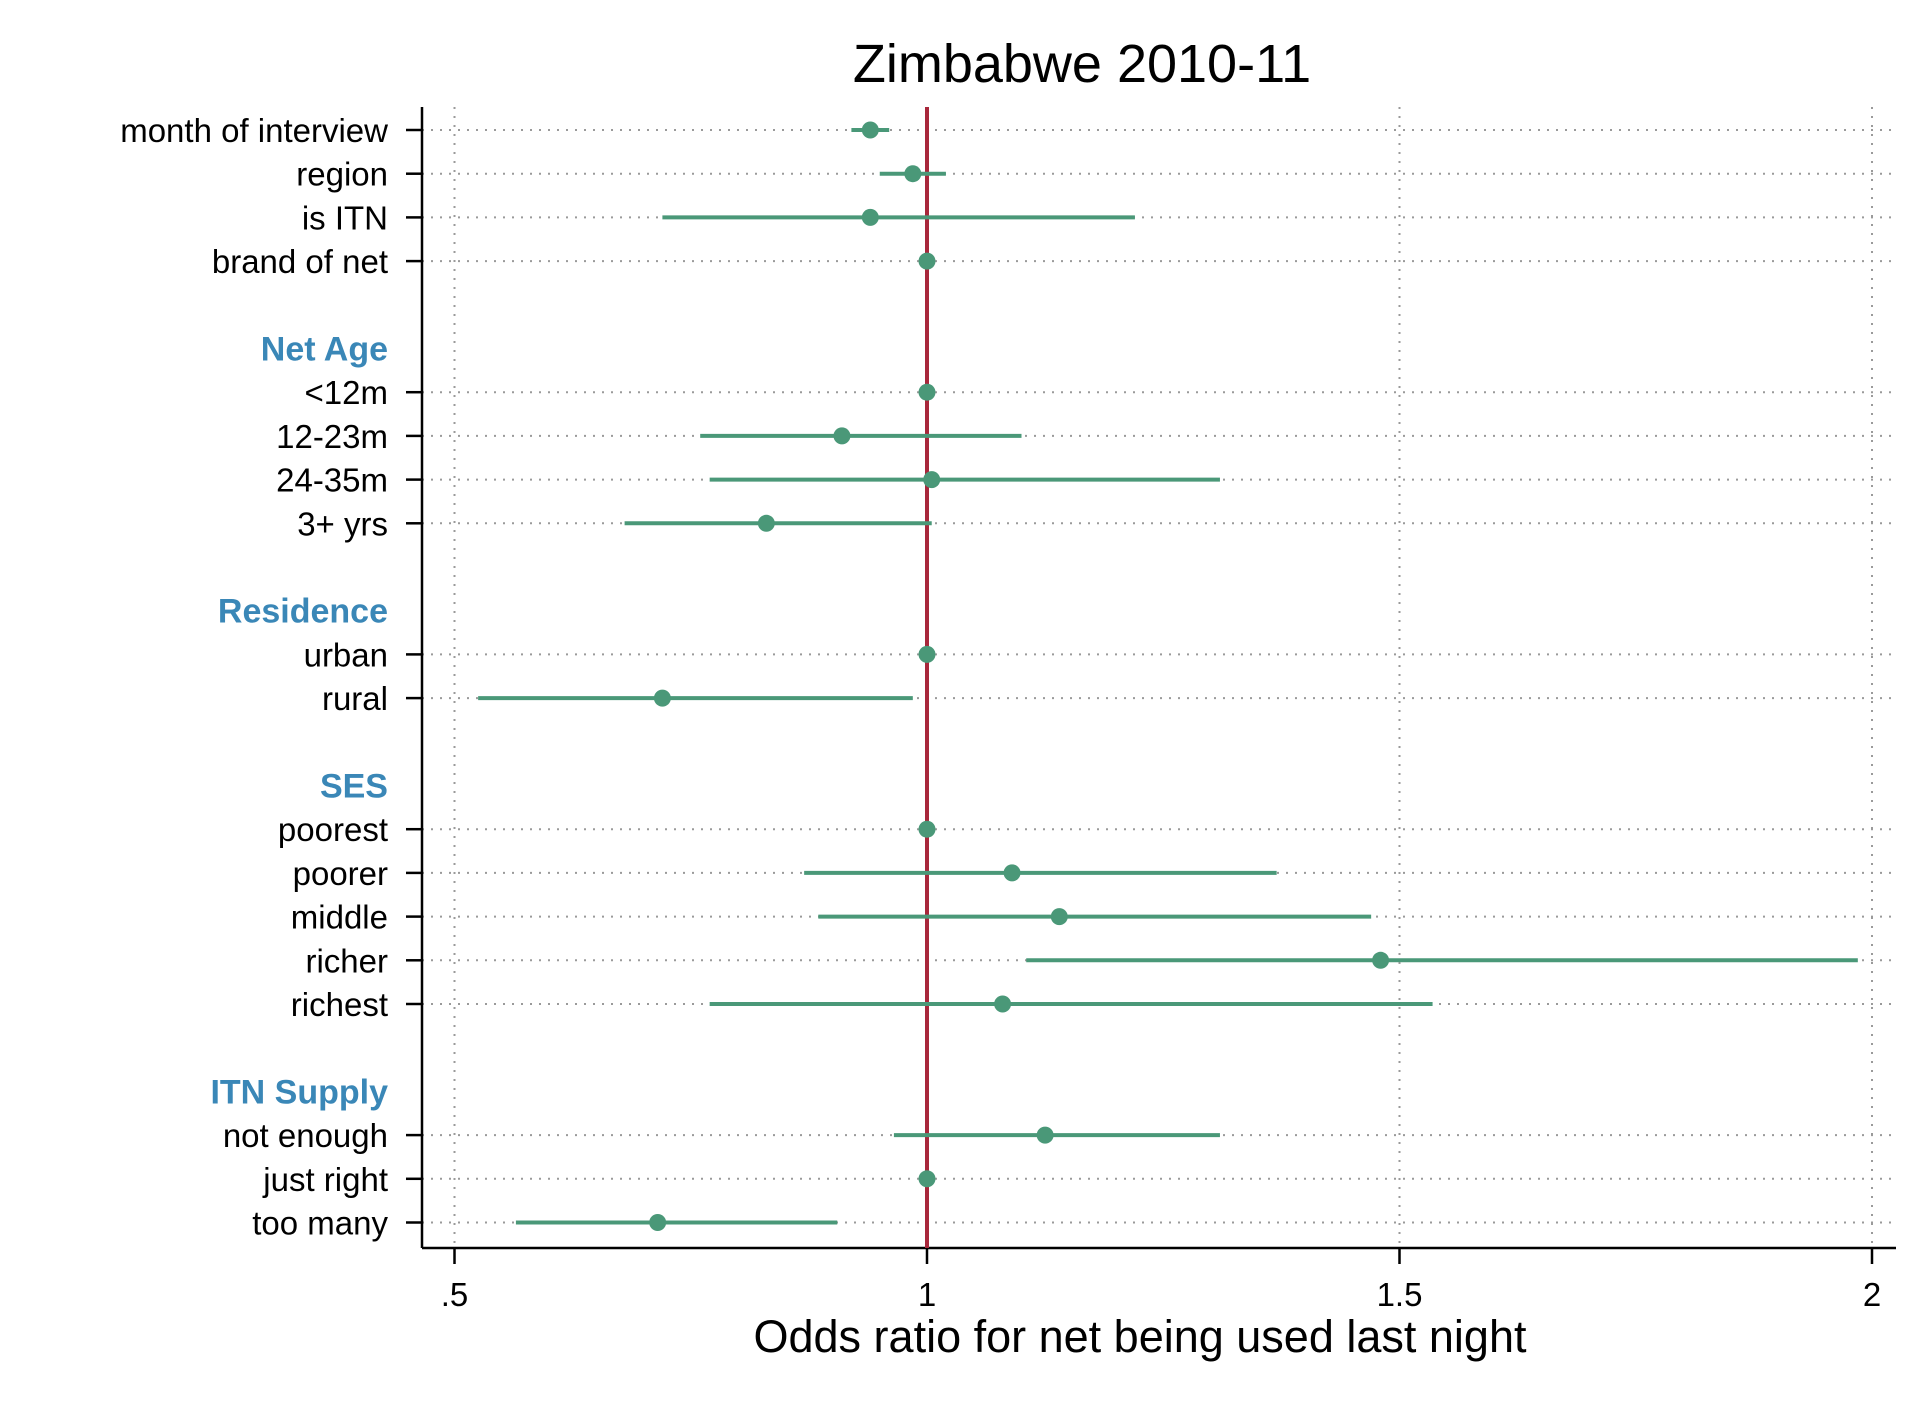 This screenshot has height=1401, width=1920. Describe the element at coordinates (340, 873) in the screenshot. I see `row-label-17: poorer` at that location.